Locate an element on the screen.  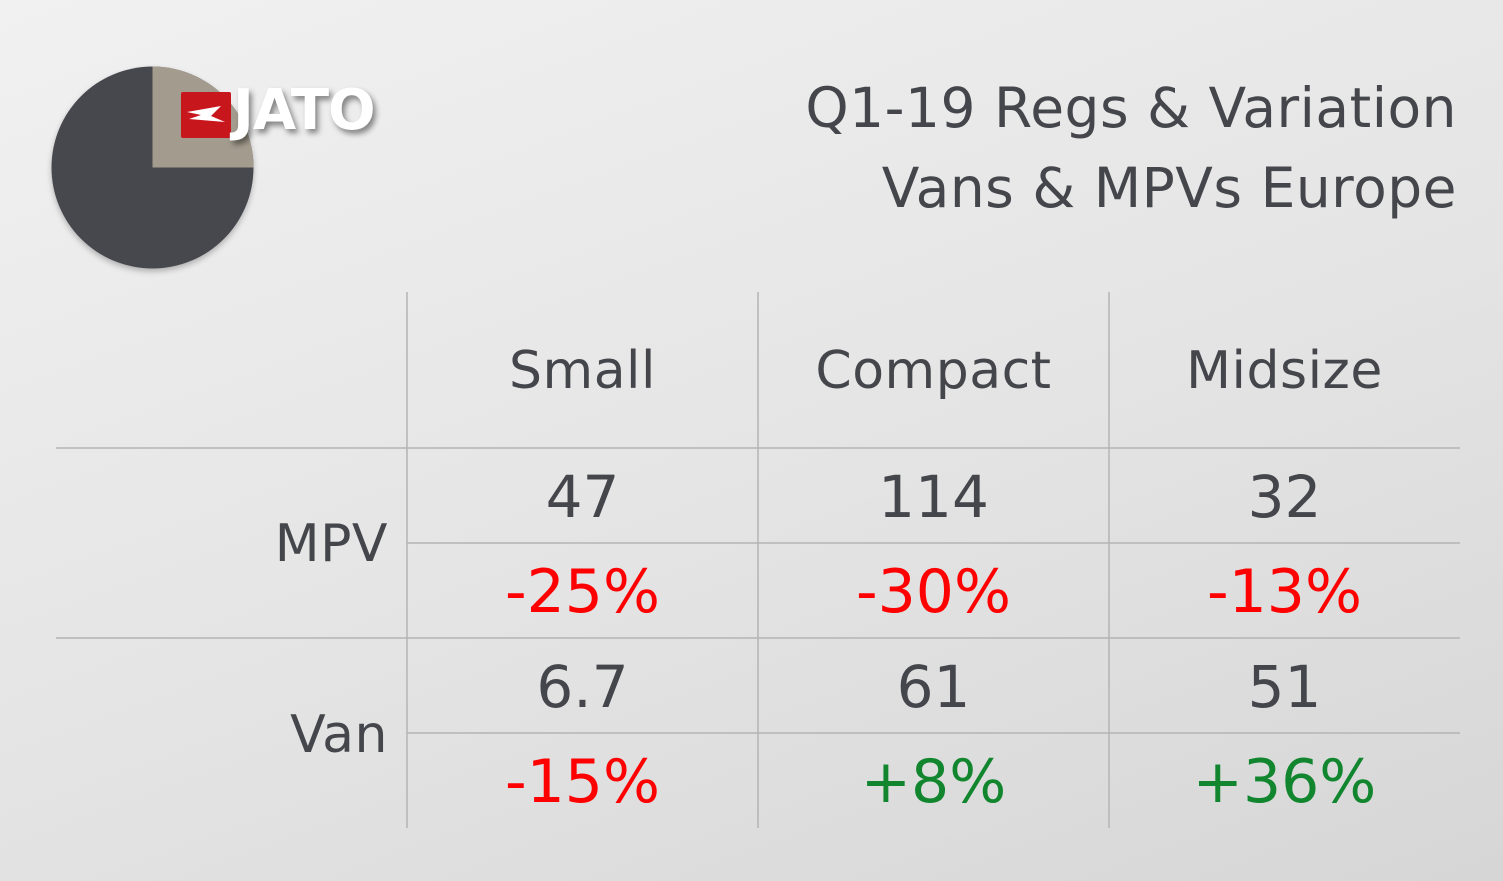
mpv-compact-variation: -30% is located at coordinates (933, 592).